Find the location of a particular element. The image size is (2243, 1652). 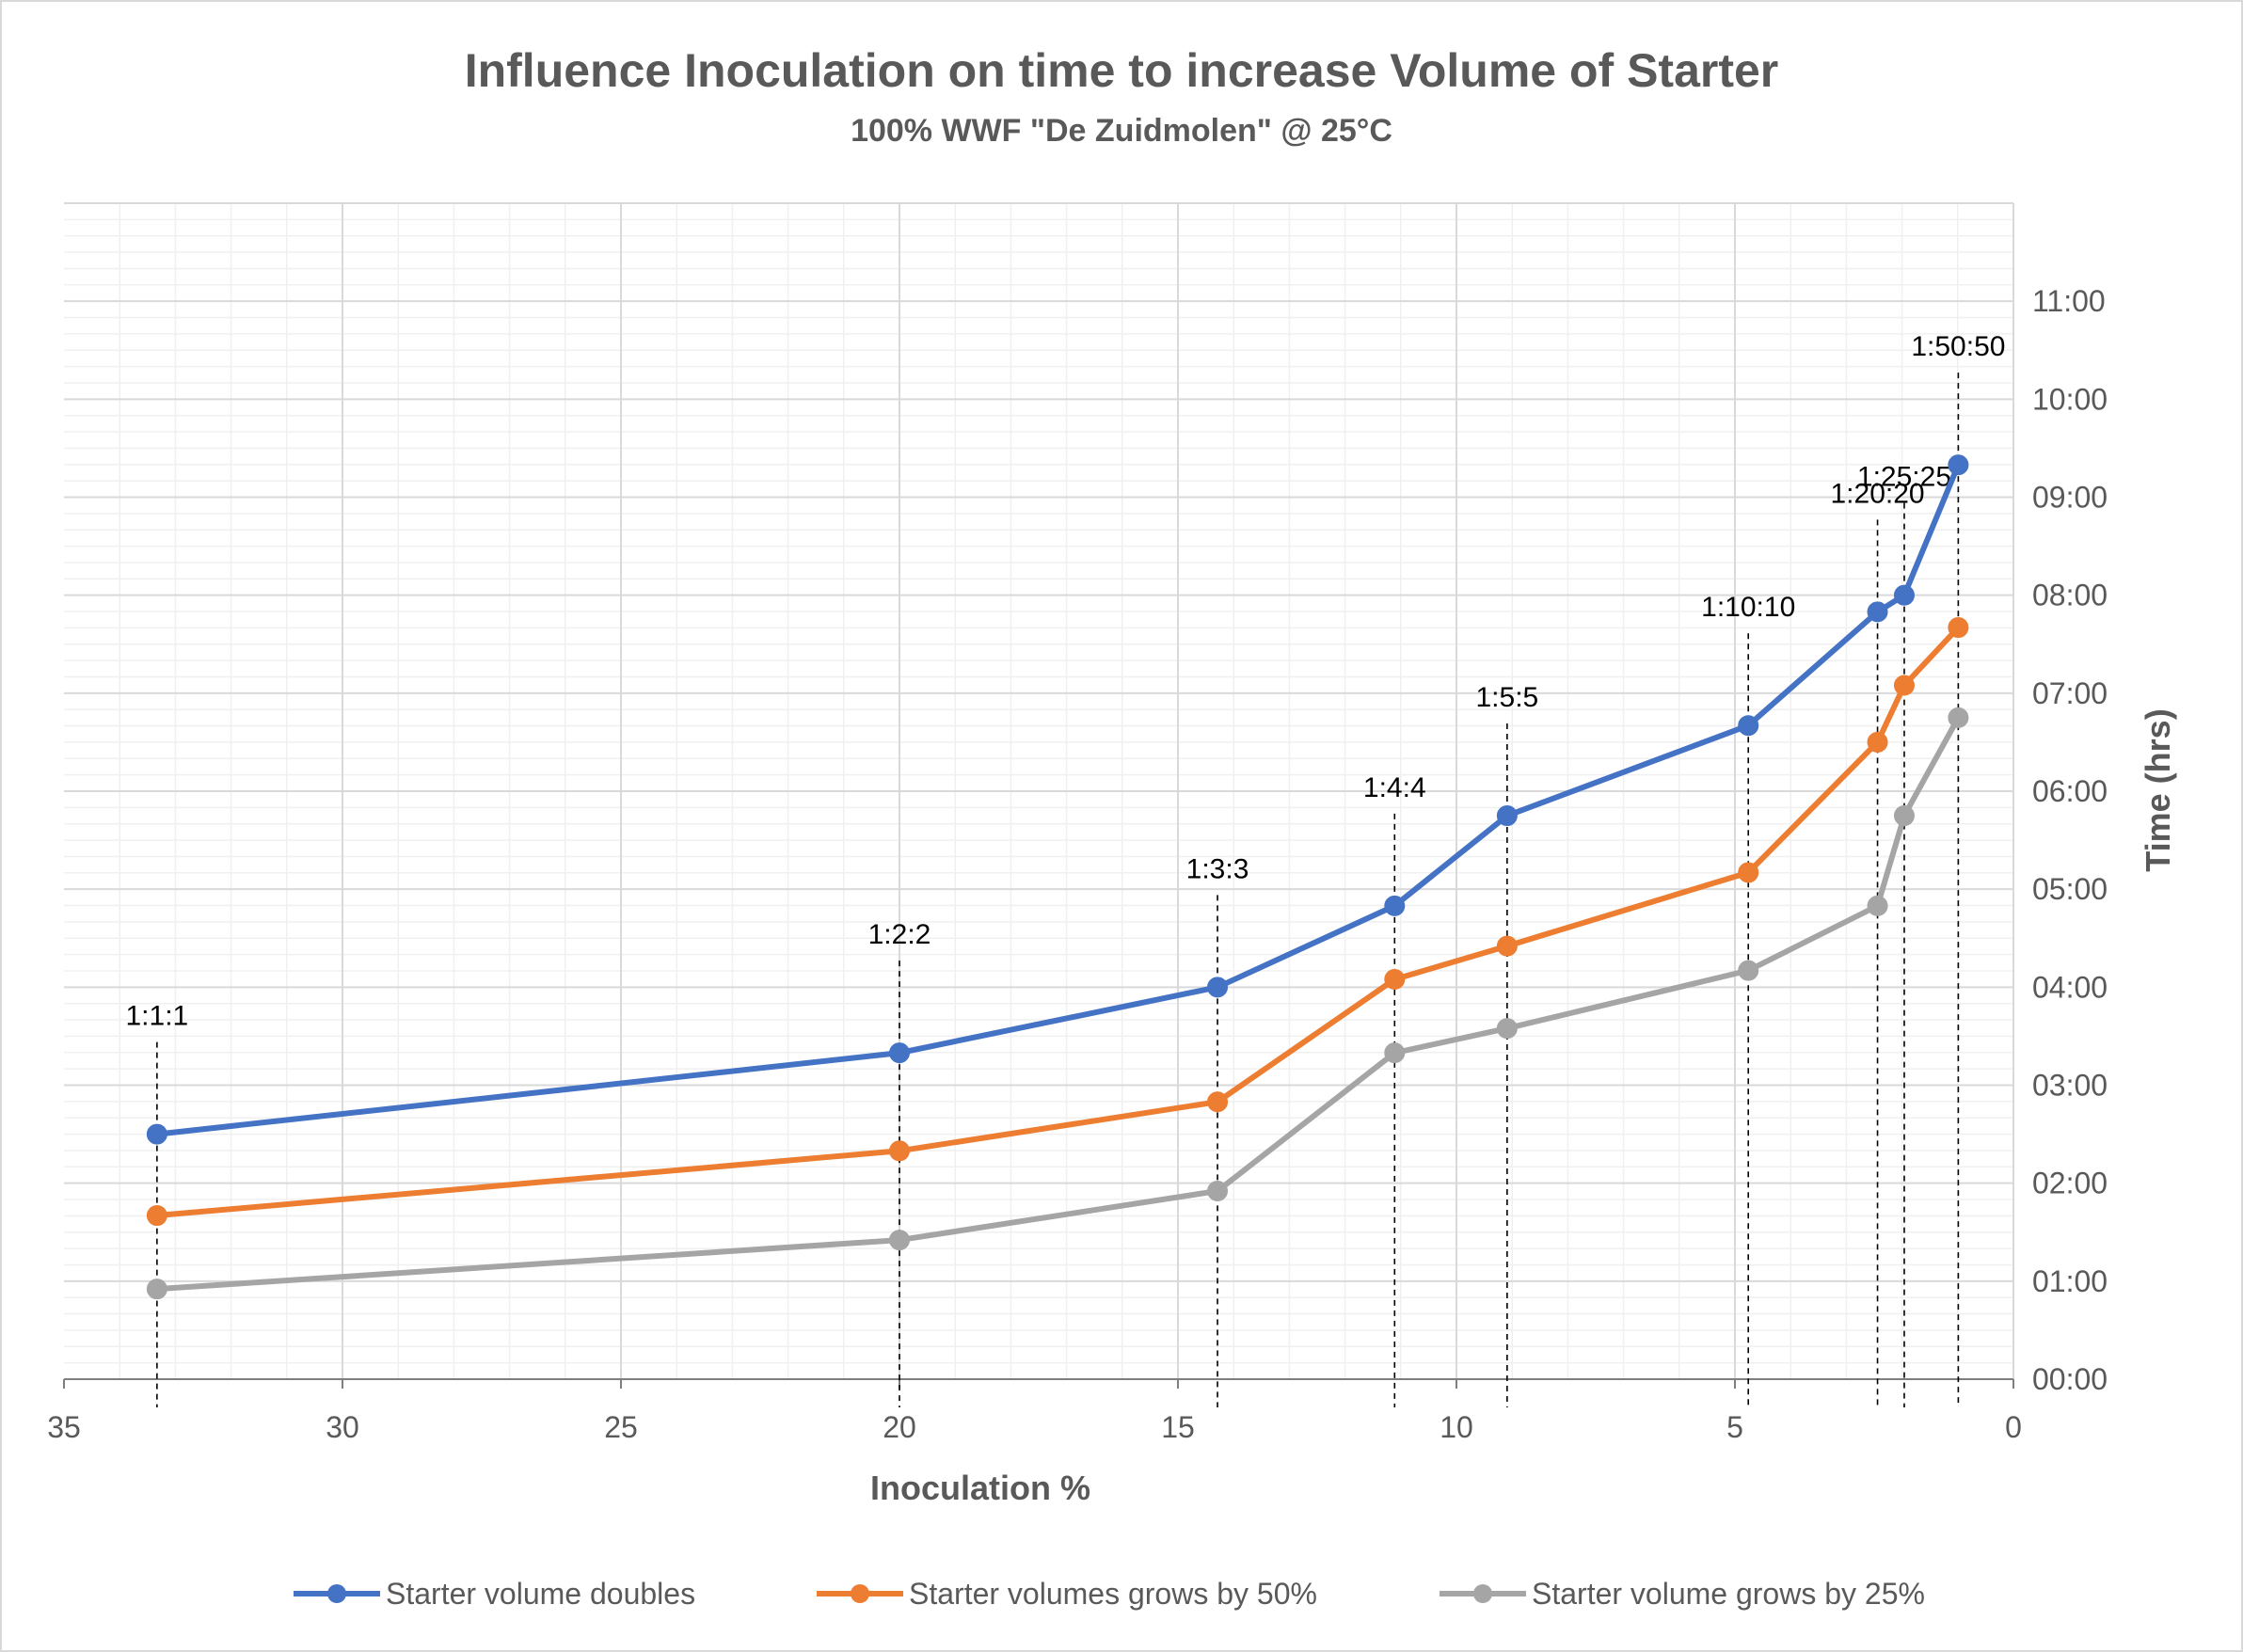

x-tick-label: 30 is located at coordinates (343, 1427).